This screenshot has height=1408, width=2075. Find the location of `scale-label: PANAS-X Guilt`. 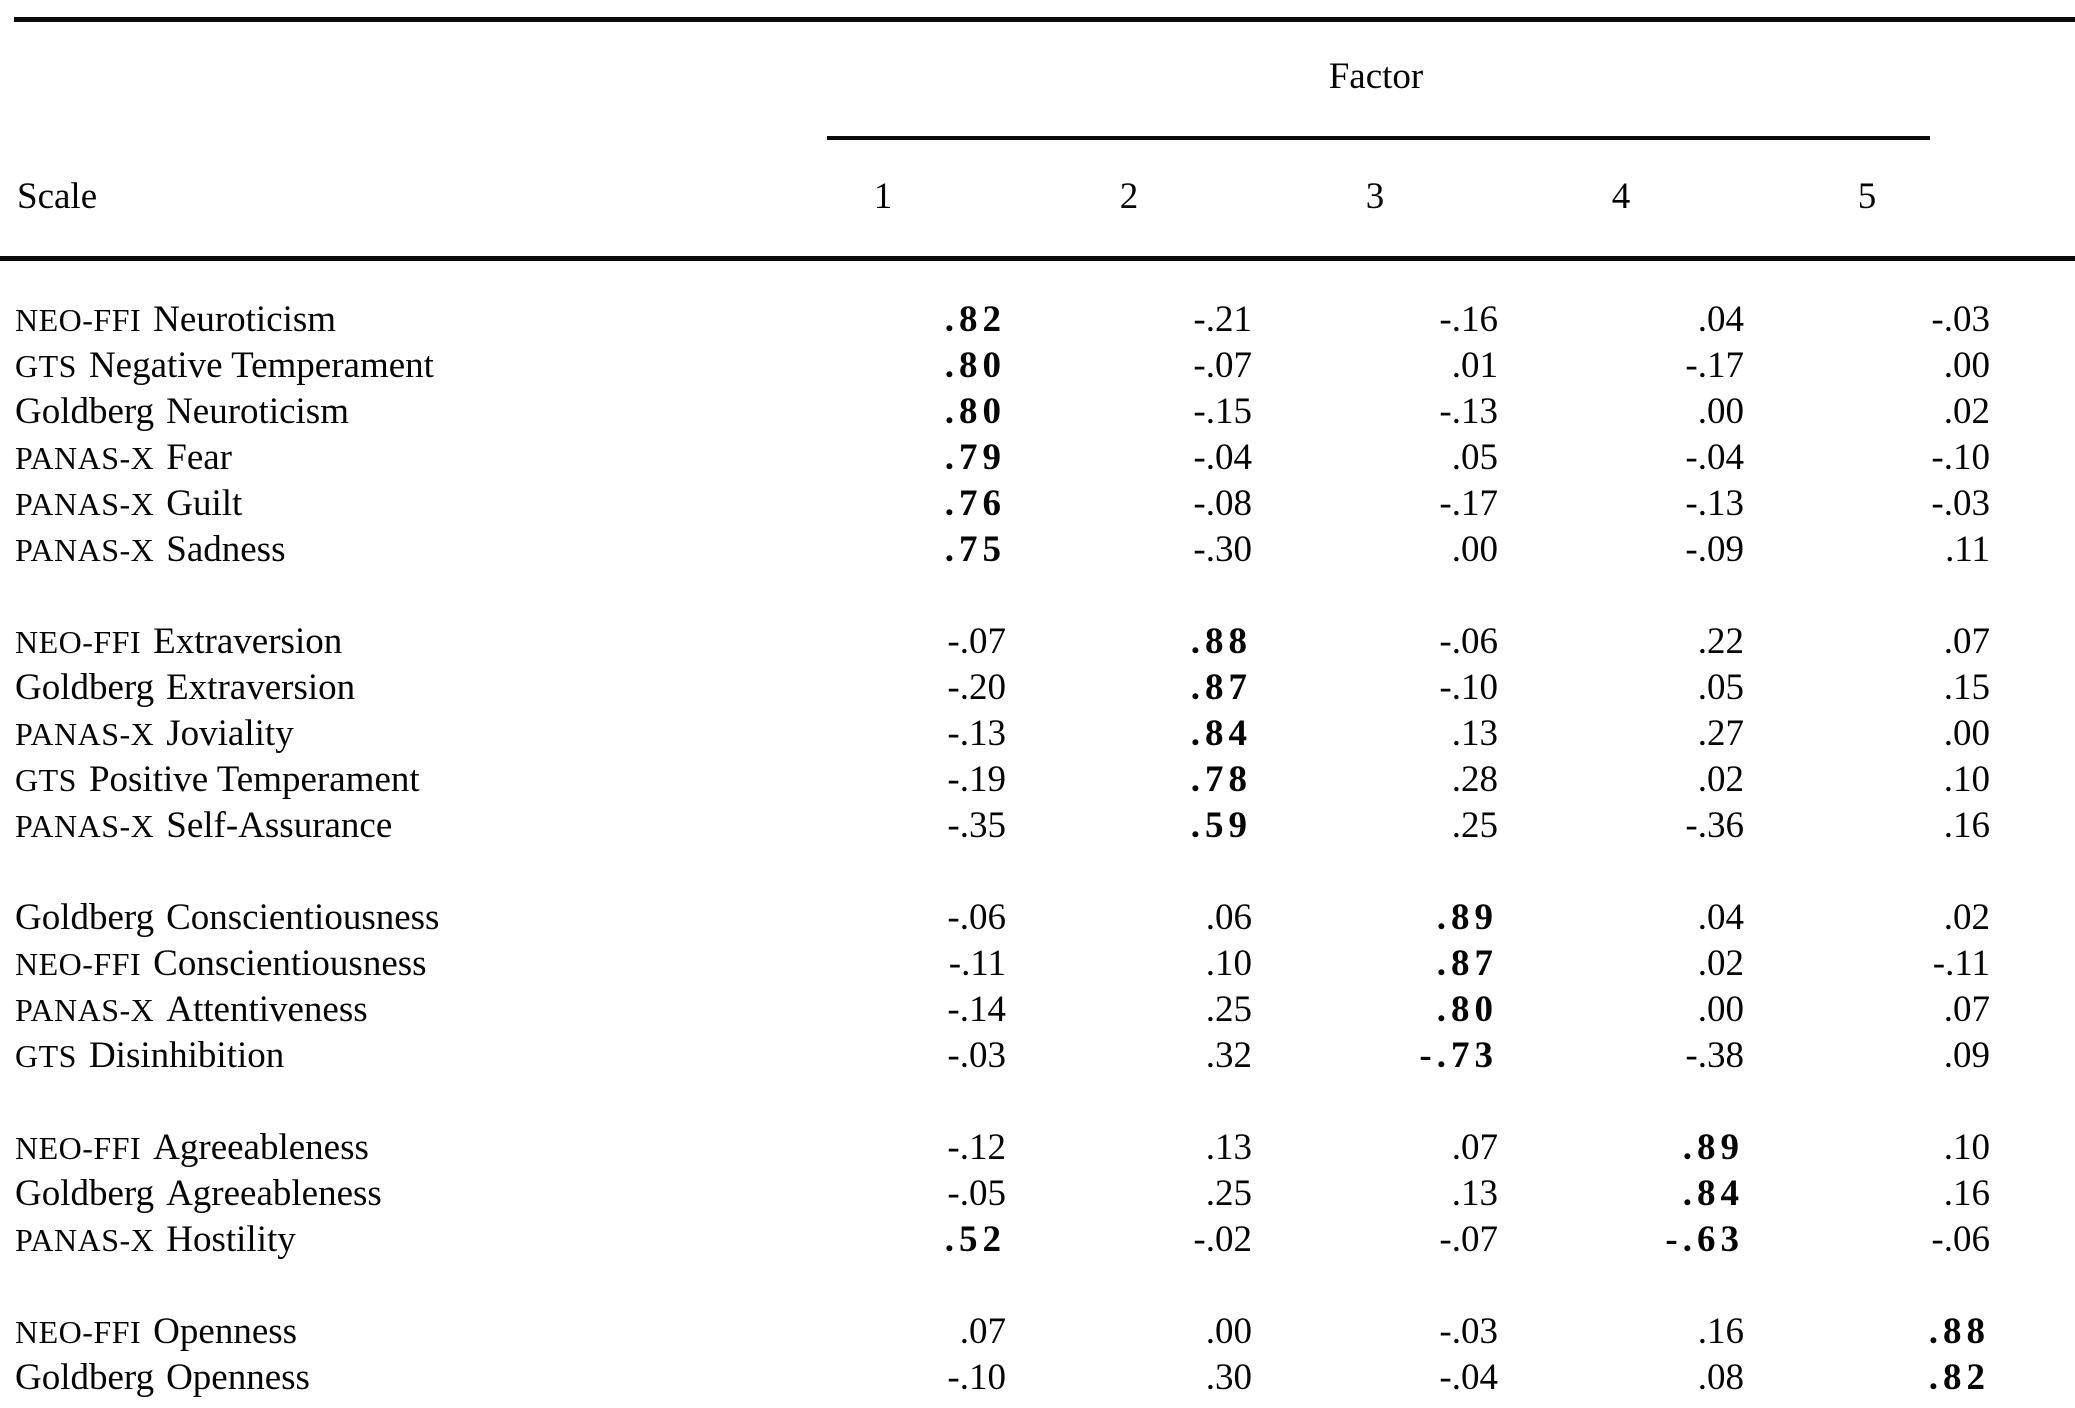

scale-label: PANAS-X Guilt is located at coordinates (387, 504).